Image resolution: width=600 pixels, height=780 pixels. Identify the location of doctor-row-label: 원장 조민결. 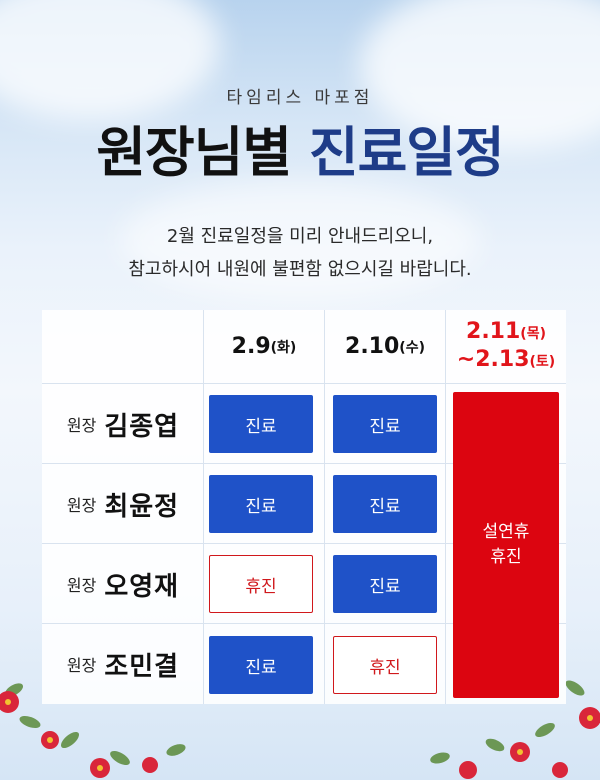
(123, 664).